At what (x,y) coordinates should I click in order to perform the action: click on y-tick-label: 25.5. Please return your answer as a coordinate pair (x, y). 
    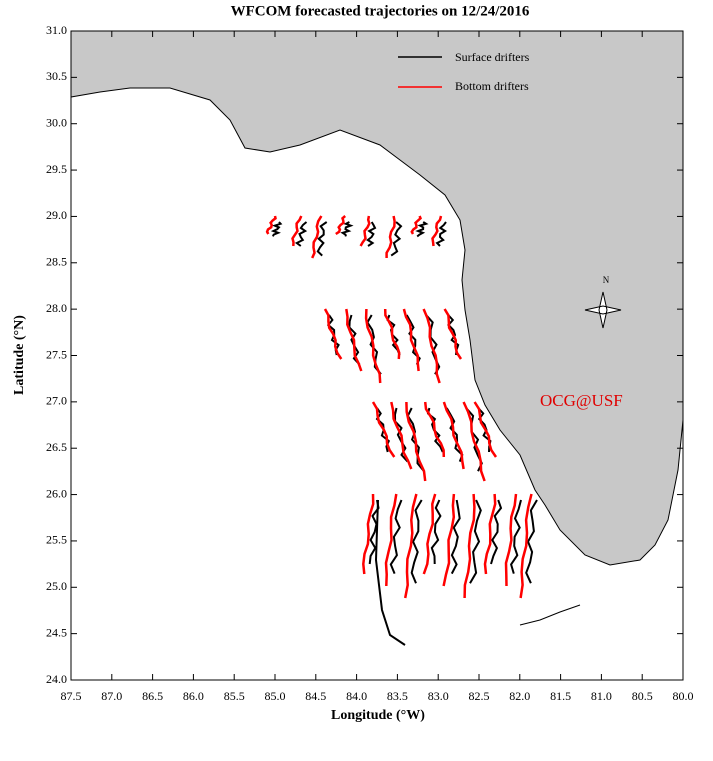
    Looking at the image, I should click on (56, 540).